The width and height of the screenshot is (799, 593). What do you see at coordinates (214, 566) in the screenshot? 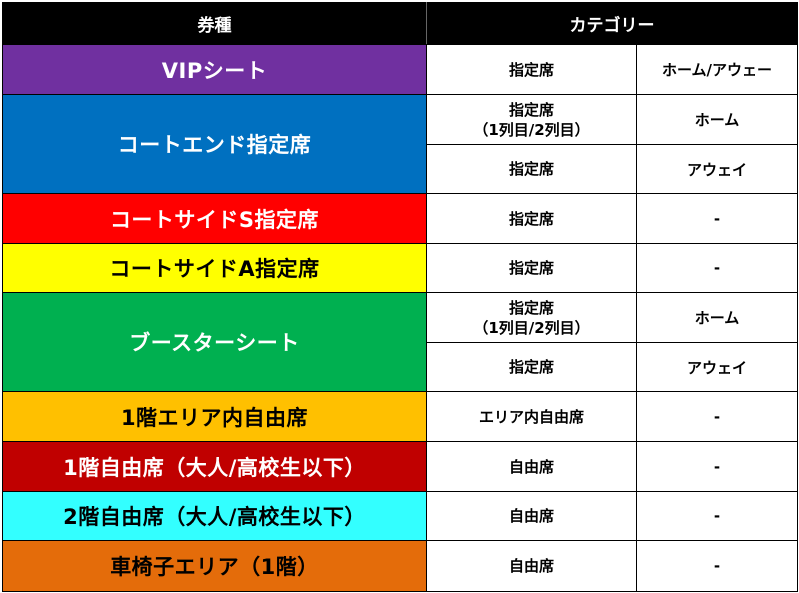
I see `ticket-wheelchair: 車椅子エリア（1階）` at bounding box center [214, 566].